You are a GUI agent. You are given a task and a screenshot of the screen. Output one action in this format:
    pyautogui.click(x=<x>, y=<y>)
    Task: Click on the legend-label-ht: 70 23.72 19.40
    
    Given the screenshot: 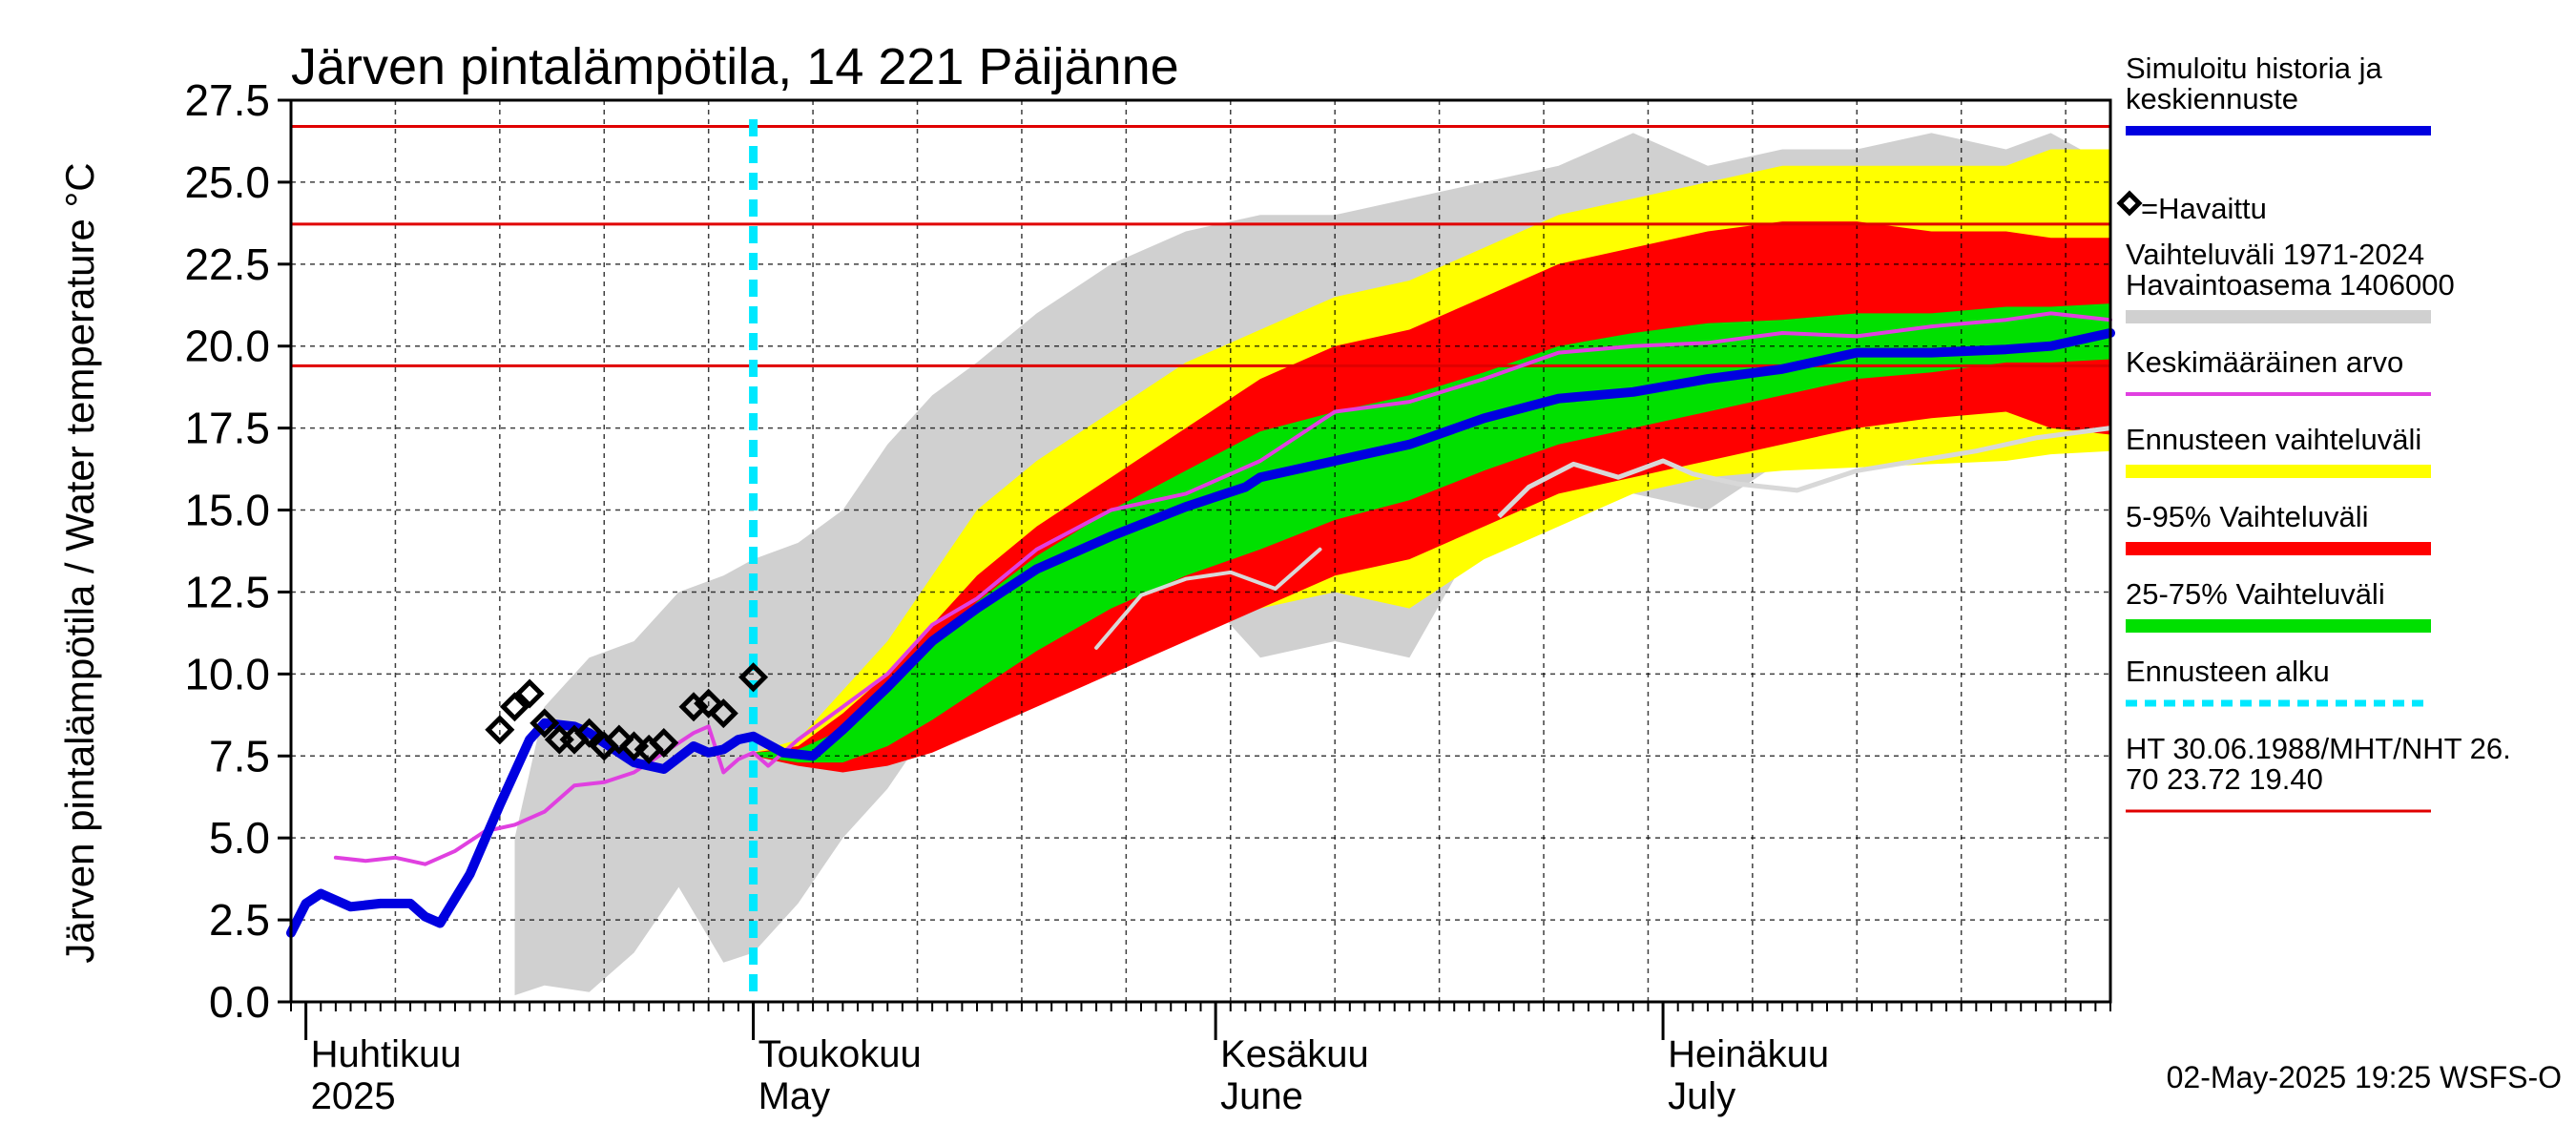 What is the action you would take?
    pyautogui.click(x=2224, y=779)
    